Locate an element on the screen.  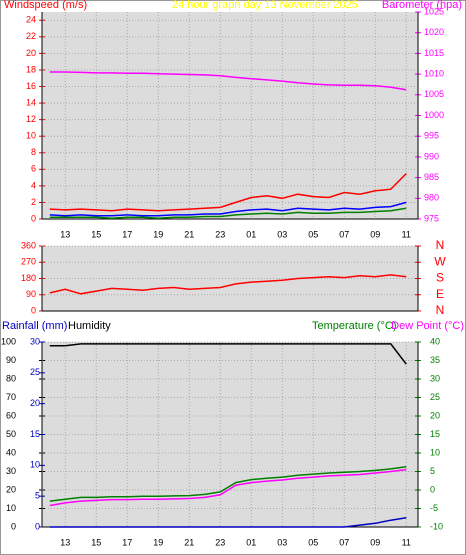
y2-tick-label: 40 is located at coordinates (435, 341).